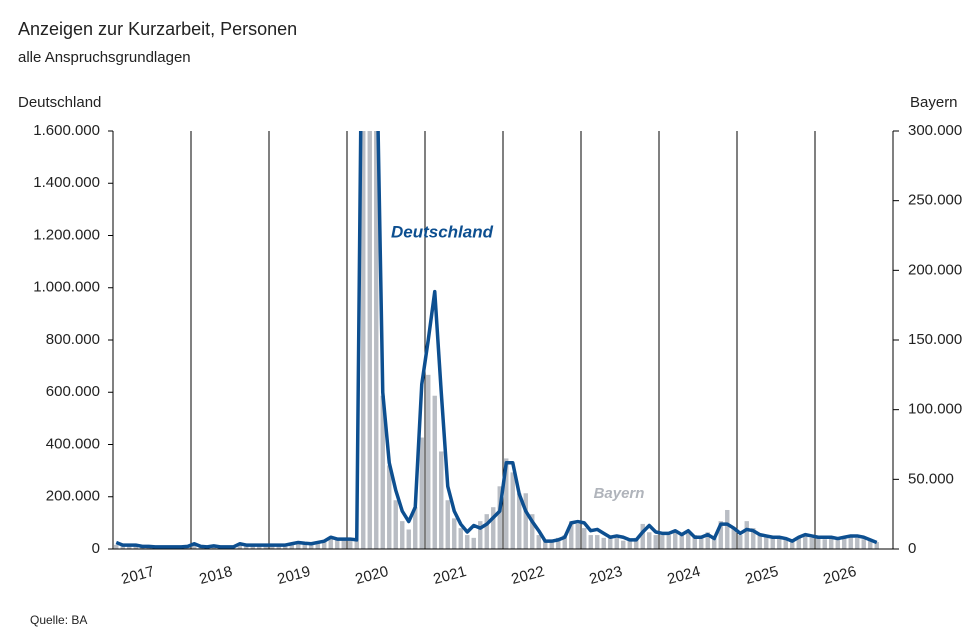 This screenshot has height=637, width=971. Describe the element at coordinates (935, 409) in the screenshot. I see `y2-tick-label: 100.000` at that location.